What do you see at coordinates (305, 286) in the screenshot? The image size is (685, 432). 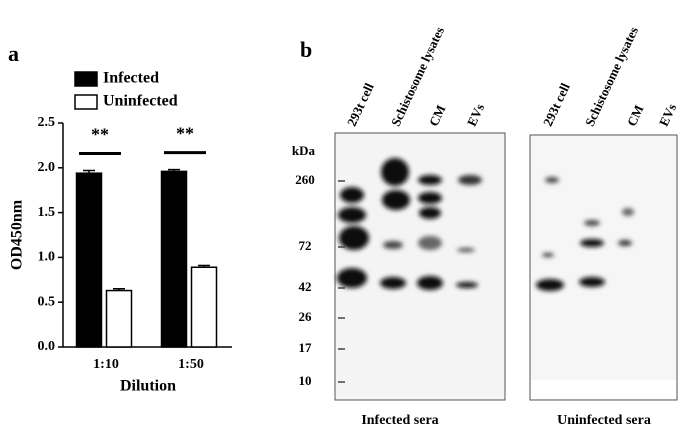 I see `marker-label: 42` at bounding box center [305, 286].